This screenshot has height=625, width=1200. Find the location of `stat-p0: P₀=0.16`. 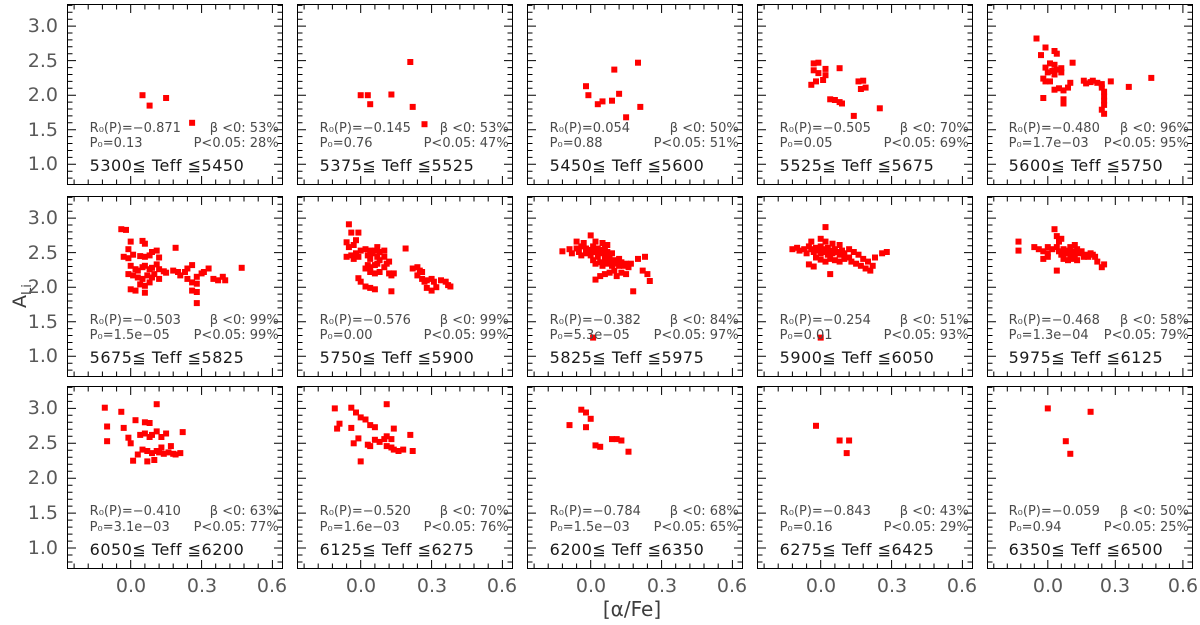

stat-p0: P₀=0.16 is located at coordinates (806, 527).